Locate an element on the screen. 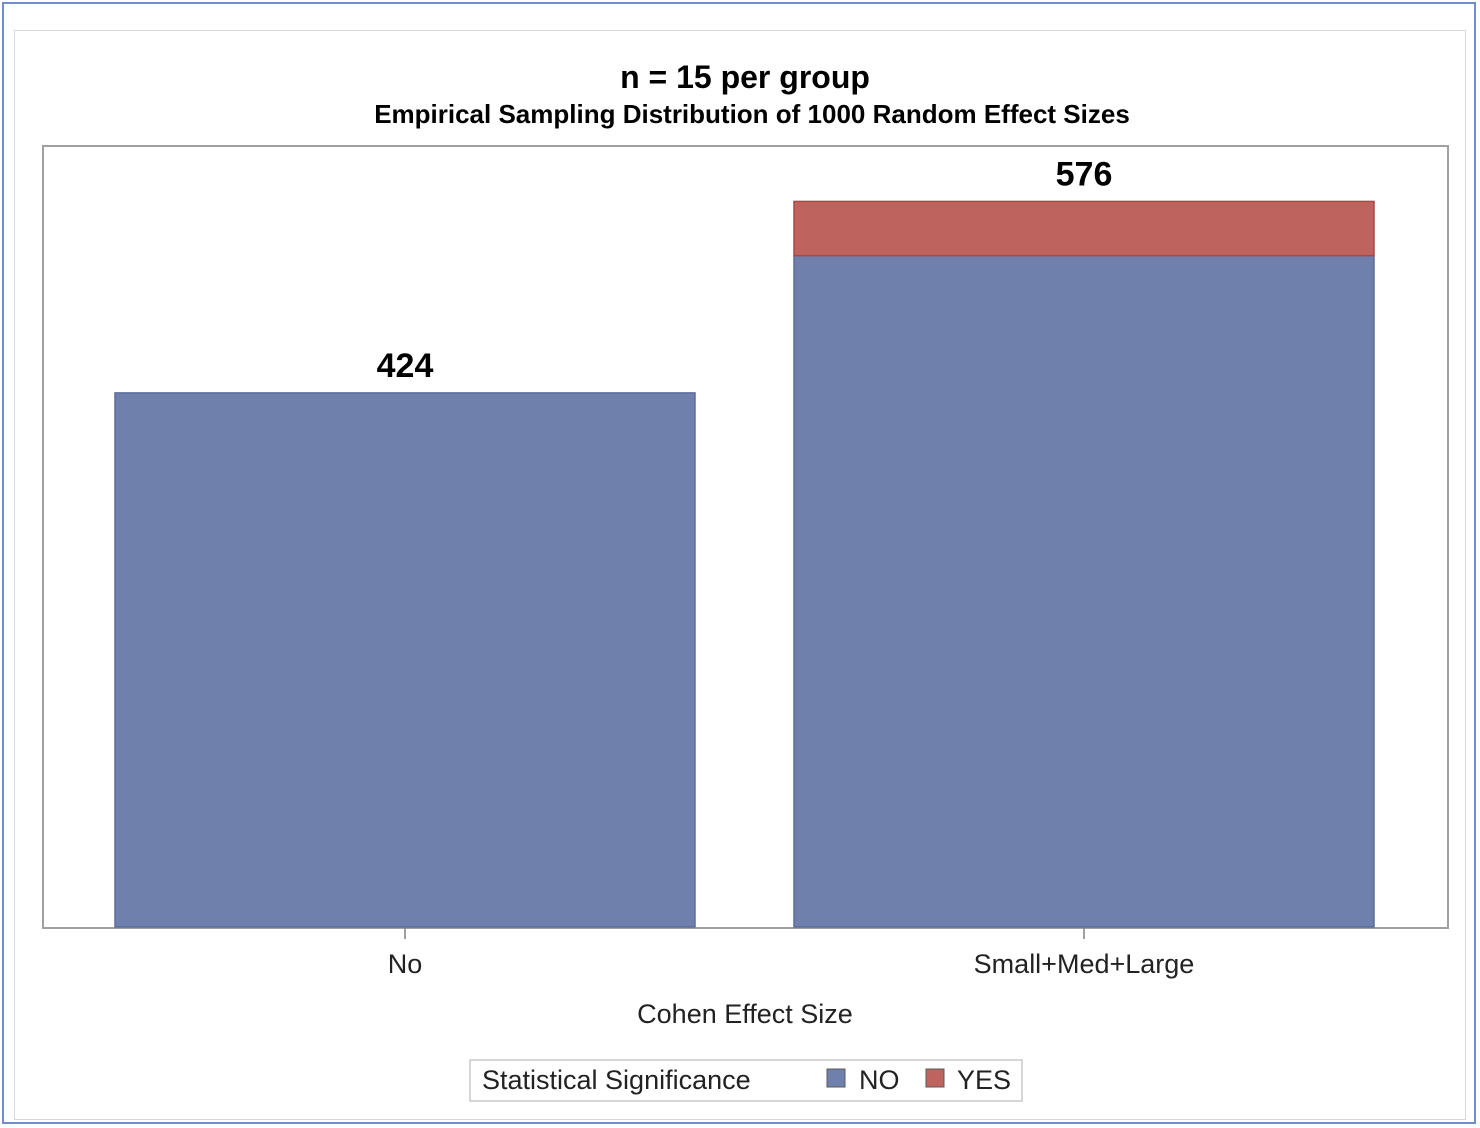 The height and width of the screenshot is (1128, 1480). legend-swatch-no is located at coordinates (836, 1078).